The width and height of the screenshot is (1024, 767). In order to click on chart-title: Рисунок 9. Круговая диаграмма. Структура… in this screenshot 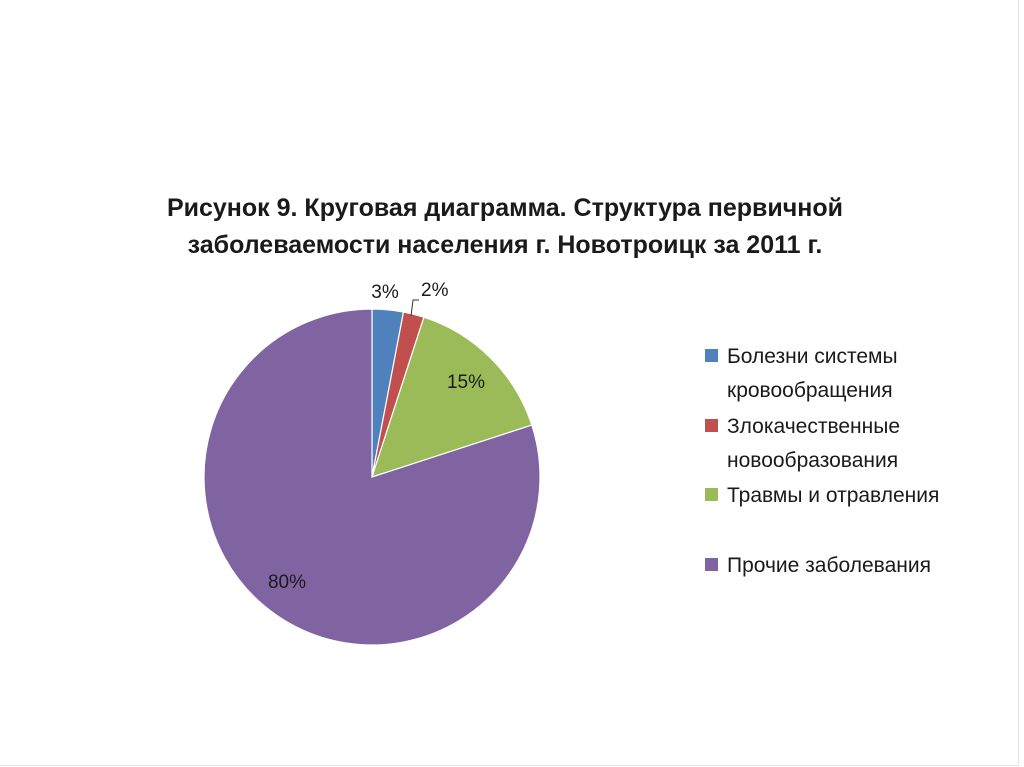, I will do `click(505, 227)`.